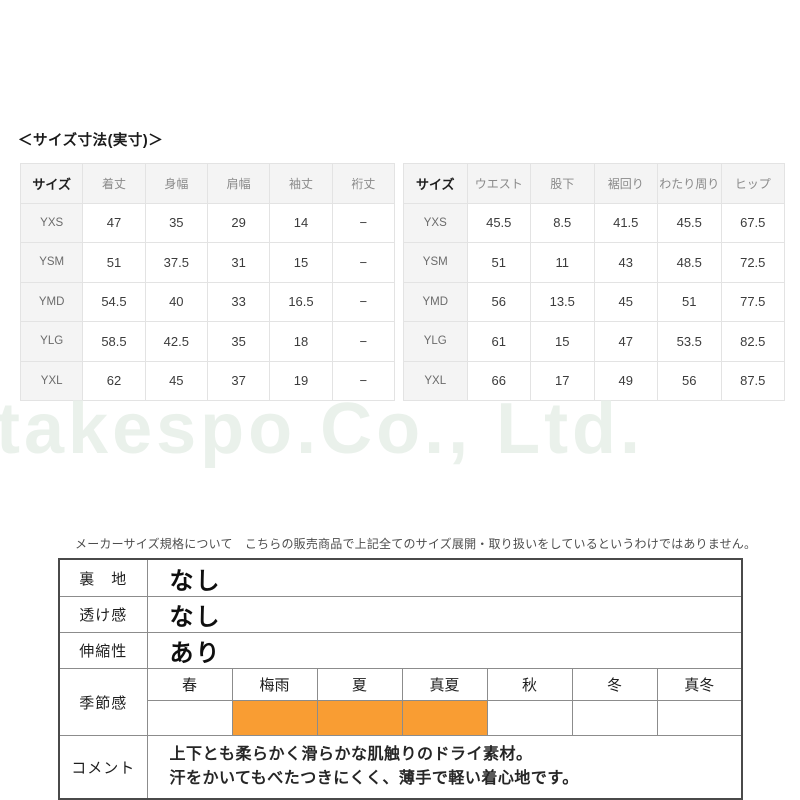 Image resolution: width=800 pixels, height=800 pixels. I want to click on table-row: YXL 62 45 37 19 −, so click(207, 380).